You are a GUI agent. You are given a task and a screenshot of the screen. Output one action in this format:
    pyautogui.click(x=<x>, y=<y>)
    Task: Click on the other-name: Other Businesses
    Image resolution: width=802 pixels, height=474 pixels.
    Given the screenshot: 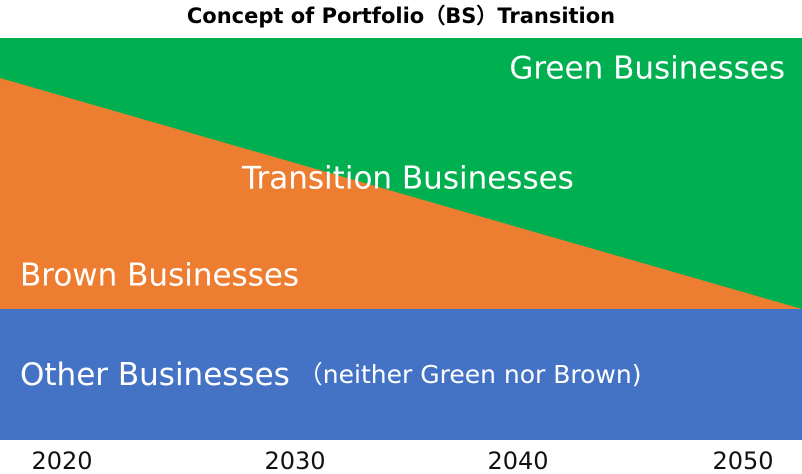 What is the action you would take?
    pyautogui.click(x=155, y=375)
    